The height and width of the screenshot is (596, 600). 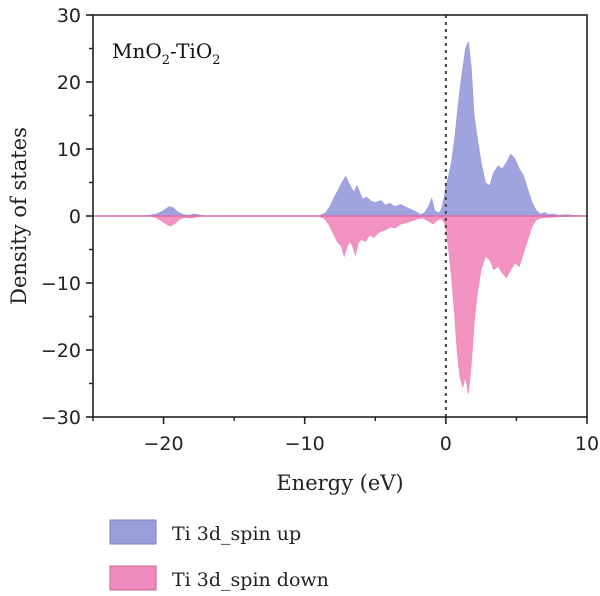 I want to click on y-tick-label: −10, so click(x=61, y=284).